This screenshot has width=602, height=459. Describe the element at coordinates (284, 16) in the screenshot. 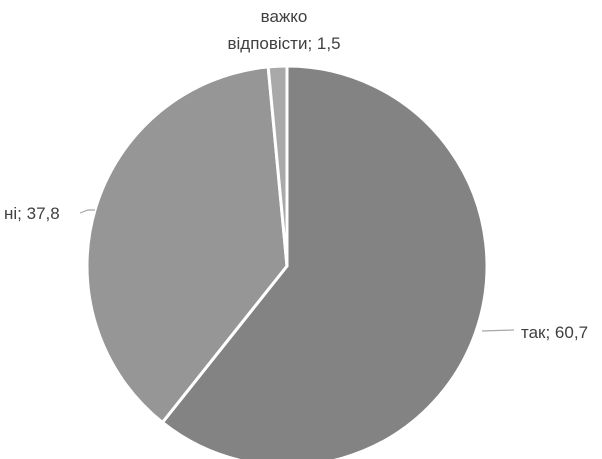

I see `slice-label-vazhko-line1: важко` at that location.